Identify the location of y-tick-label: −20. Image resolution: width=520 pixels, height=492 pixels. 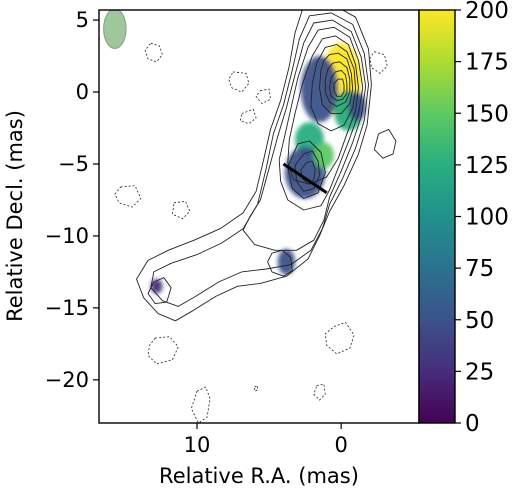
(67, 380).